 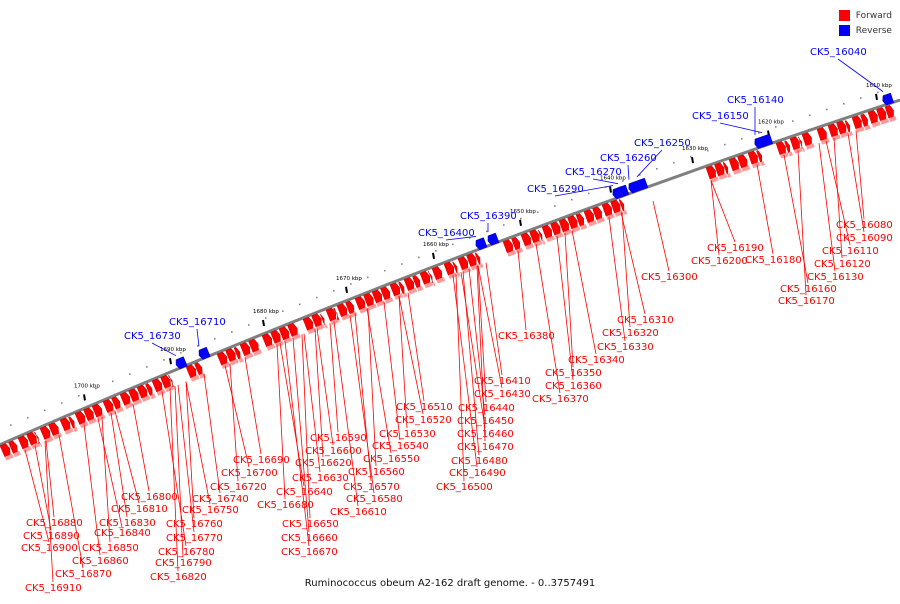 What do you see at coordinates (210, 510) in the screenshot?
I see `gene-label: CK5_16750` at bounding box center [210, 510].